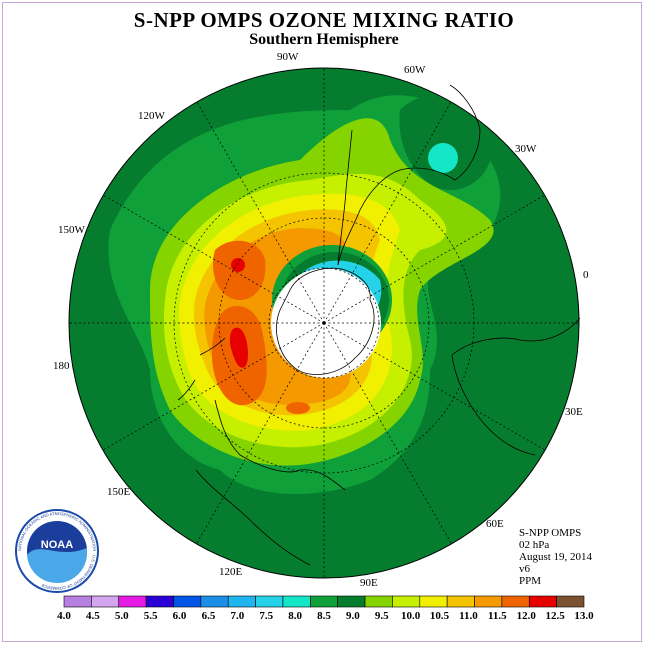 The image size is (648, 648). I want to click on lon-label-0: 0, so click(586, 275).